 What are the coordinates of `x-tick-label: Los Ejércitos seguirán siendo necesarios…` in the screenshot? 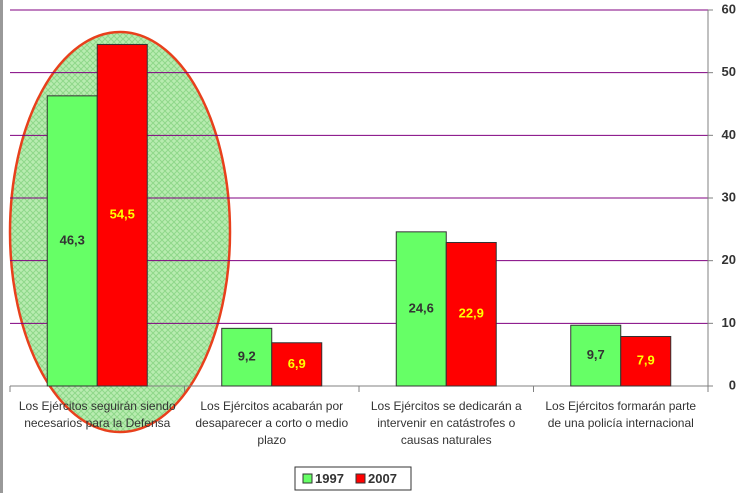 It's located at (97, 414).